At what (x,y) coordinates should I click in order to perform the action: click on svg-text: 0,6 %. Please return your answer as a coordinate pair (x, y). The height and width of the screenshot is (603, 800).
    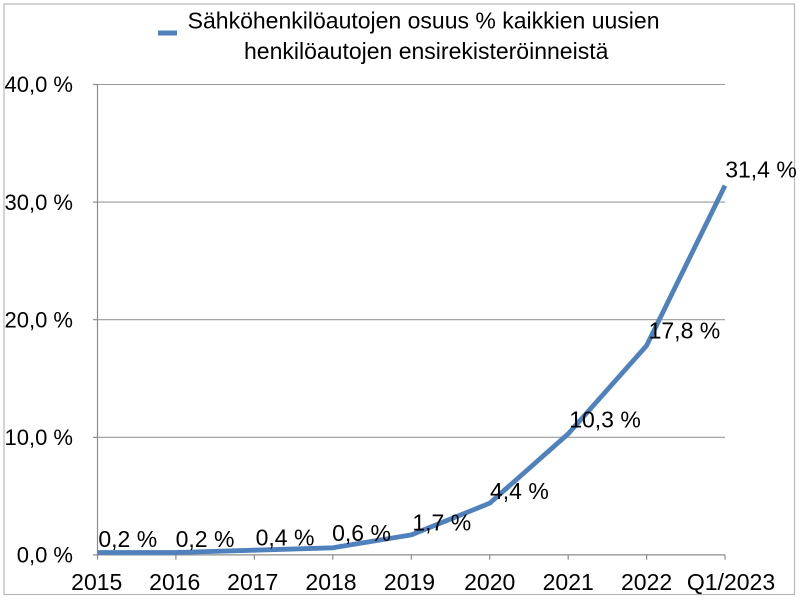
    Looking at the image, I should click on (361, 533).